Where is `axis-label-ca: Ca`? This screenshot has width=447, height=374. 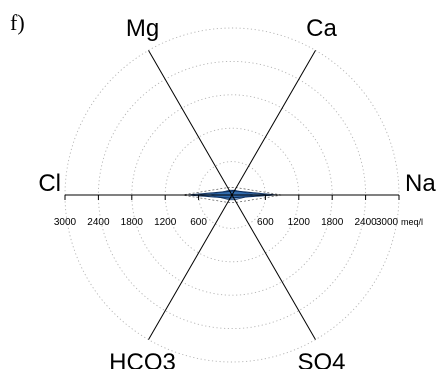 axis-label-ca: Ca is located at coordinates (321, 28).